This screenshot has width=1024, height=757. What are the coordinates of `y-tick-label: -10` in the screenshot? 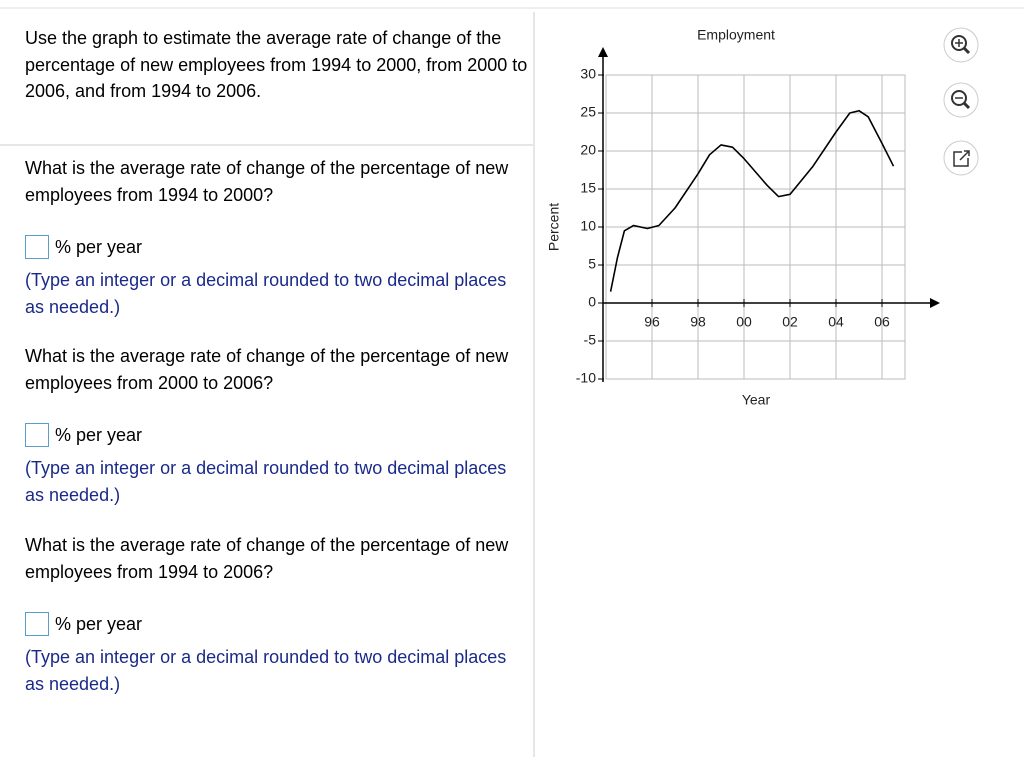 It's located at (586, 378).